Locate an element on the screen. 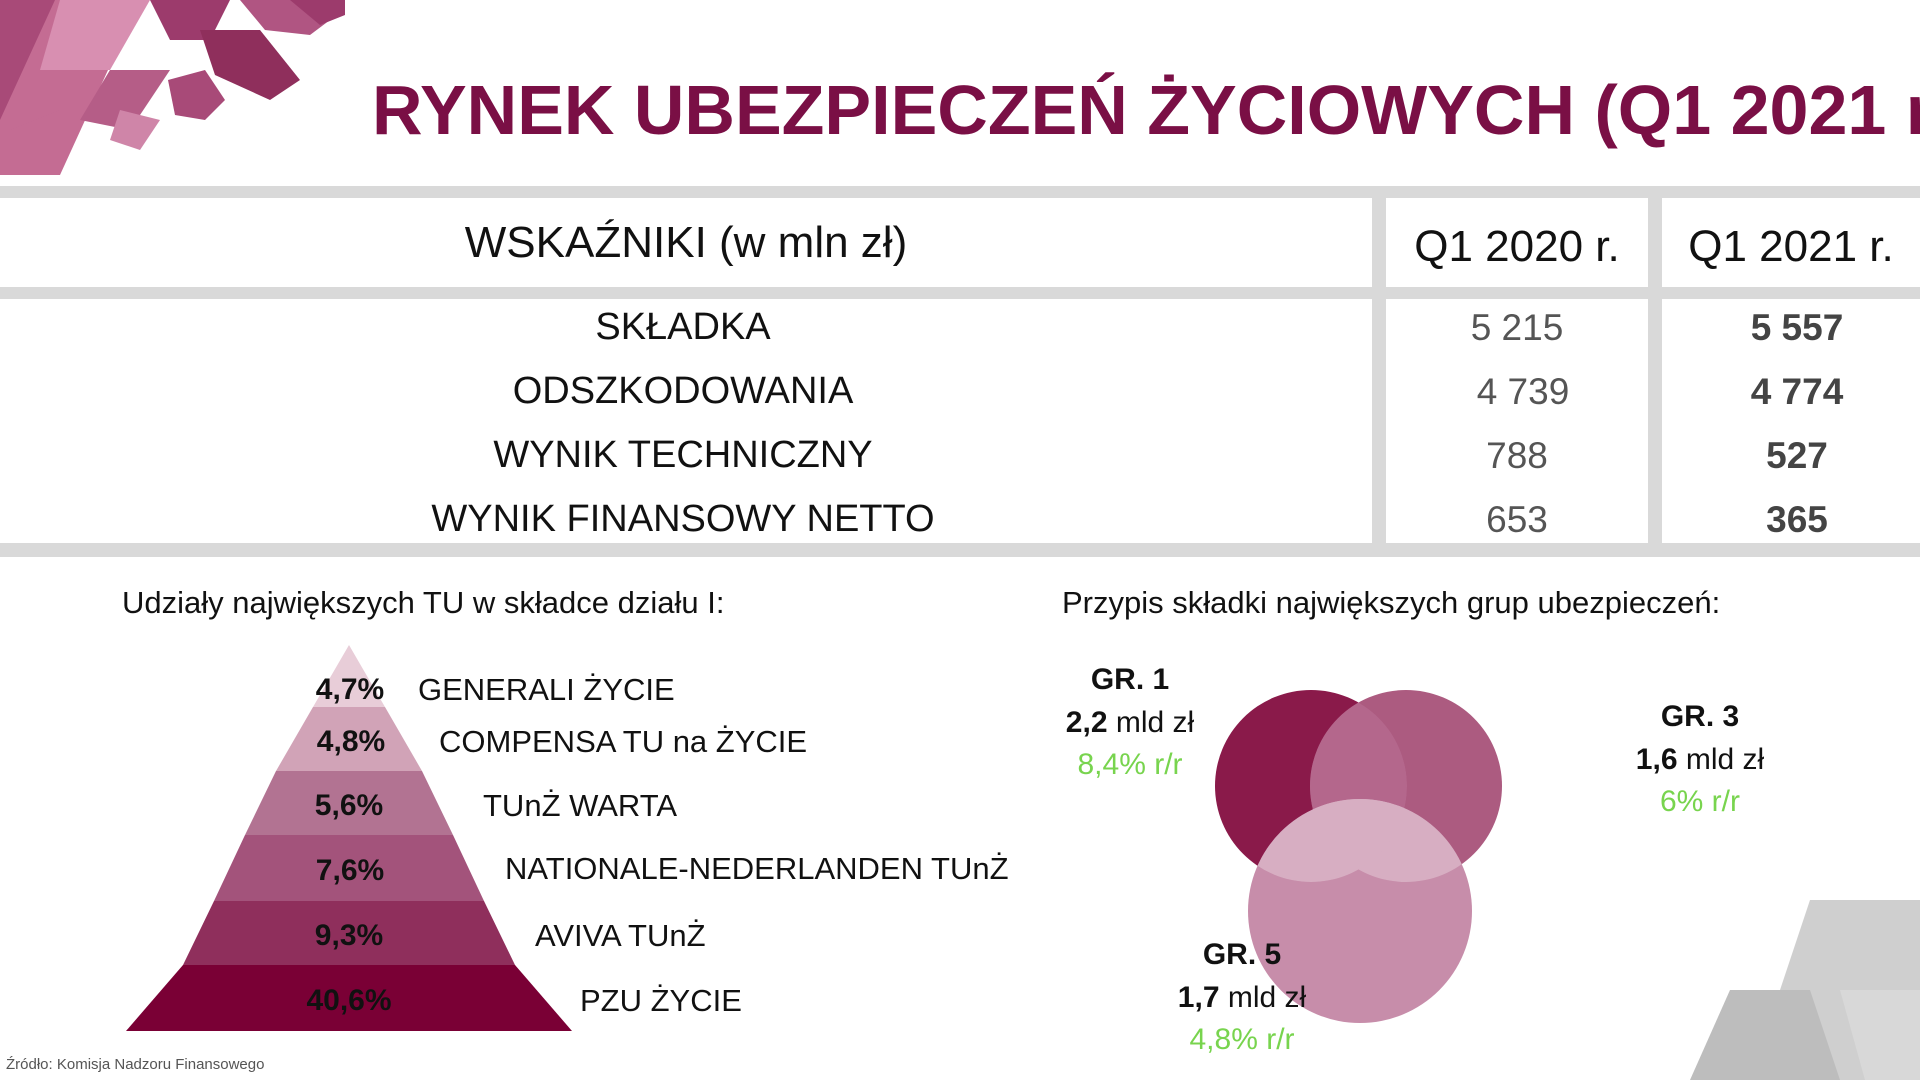  page-title: RYNEK UBEZPIECZEŃ ŻYCIOWYCH (Q1 2021 r.) is located at coordinates (1146, 110).